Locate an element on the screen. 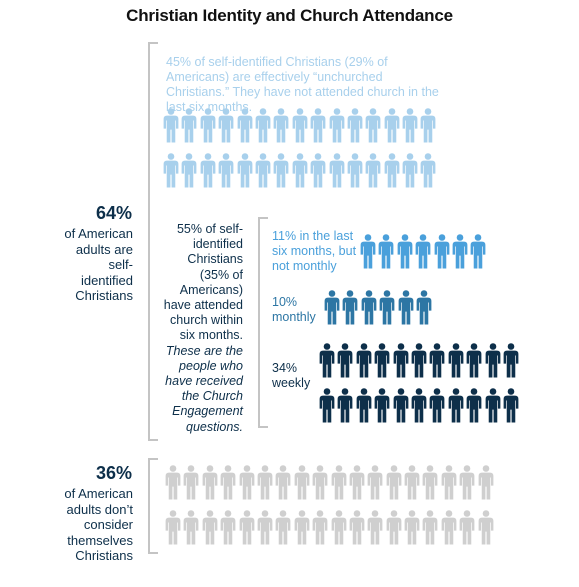 The height and width of the screenshot is (587, 579). page-title: Christian Identity and Church Attendance is located at coordinates (289, 15).